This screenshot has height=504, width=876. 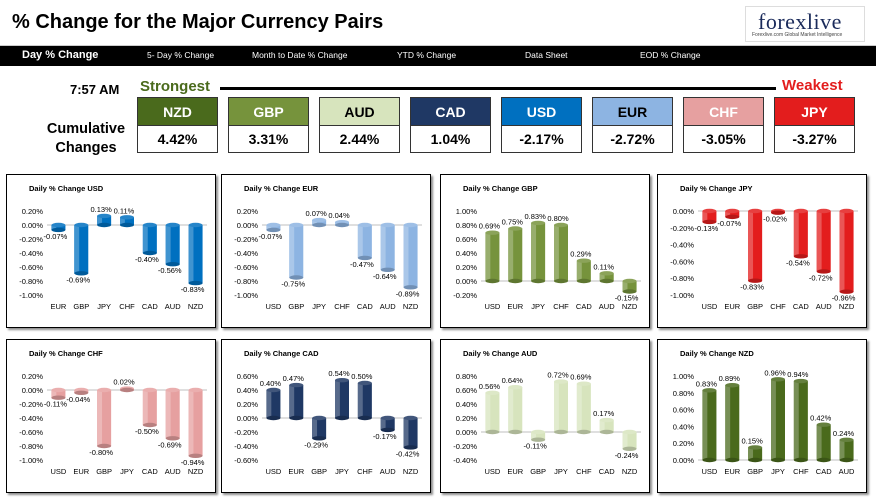 I want to click on cumulative-label-line1: Cumulative, so click(x=86, y=129).